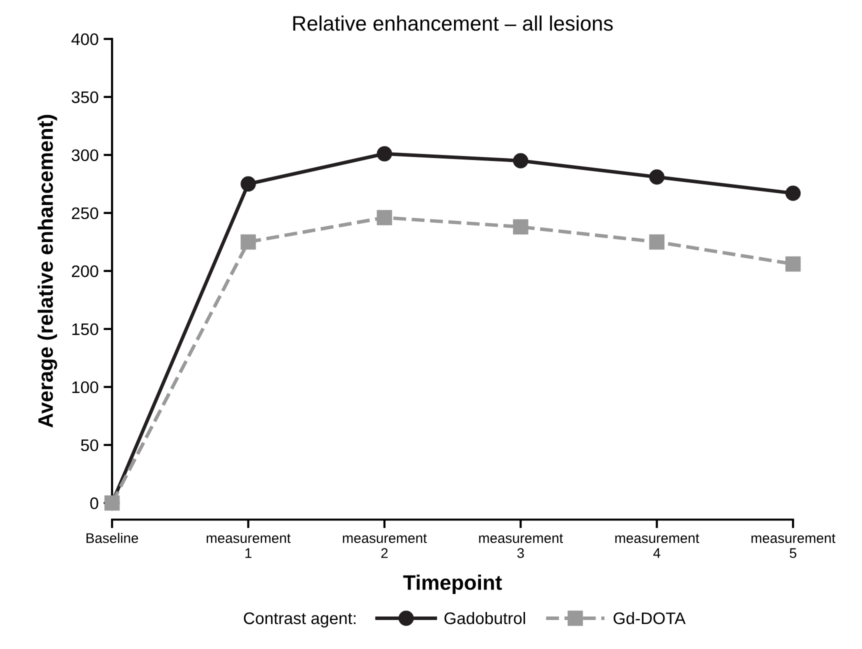  Describe the element at coordinates (85, 387) in the screenshot. I see `y-tick-label: 100` at that location.